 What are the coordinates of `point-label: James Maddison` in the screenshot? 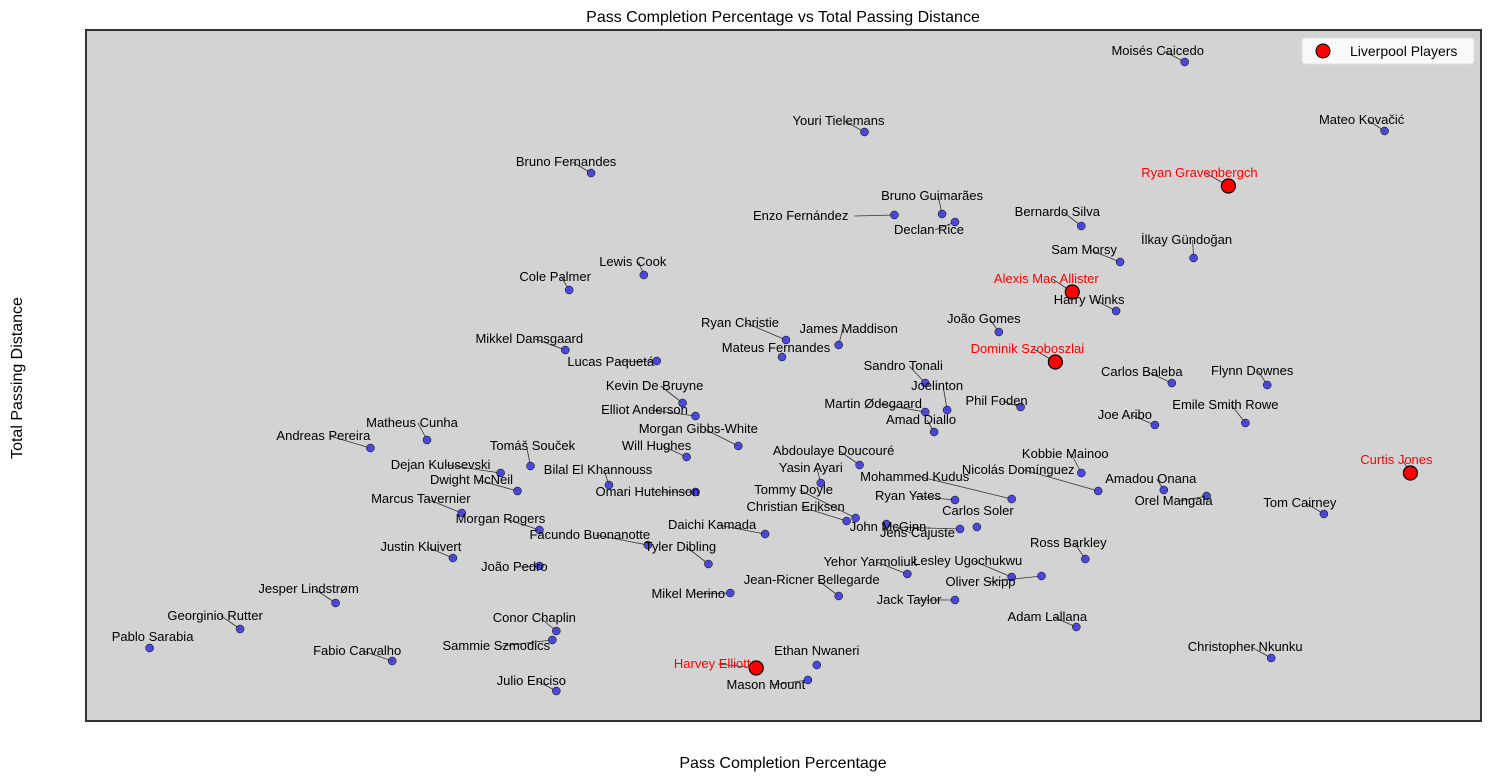 It's located at (849, 328).